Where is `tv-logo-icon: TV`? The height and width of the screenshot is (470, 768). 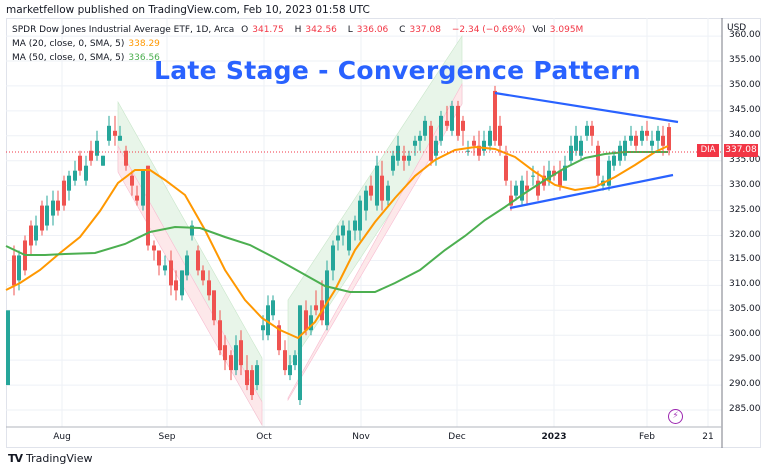 tv-logo-icon: TV is located at coordinates (15, 458).